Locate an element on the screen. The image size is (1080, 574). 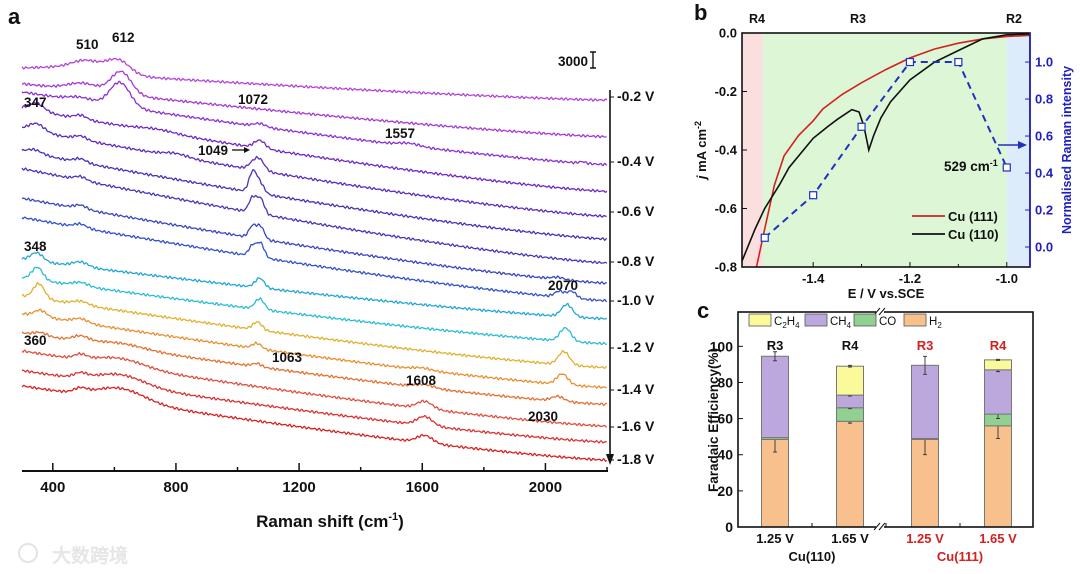
x-axis-title: Raman shift (cm-1) is located at coordinates (330, 521).